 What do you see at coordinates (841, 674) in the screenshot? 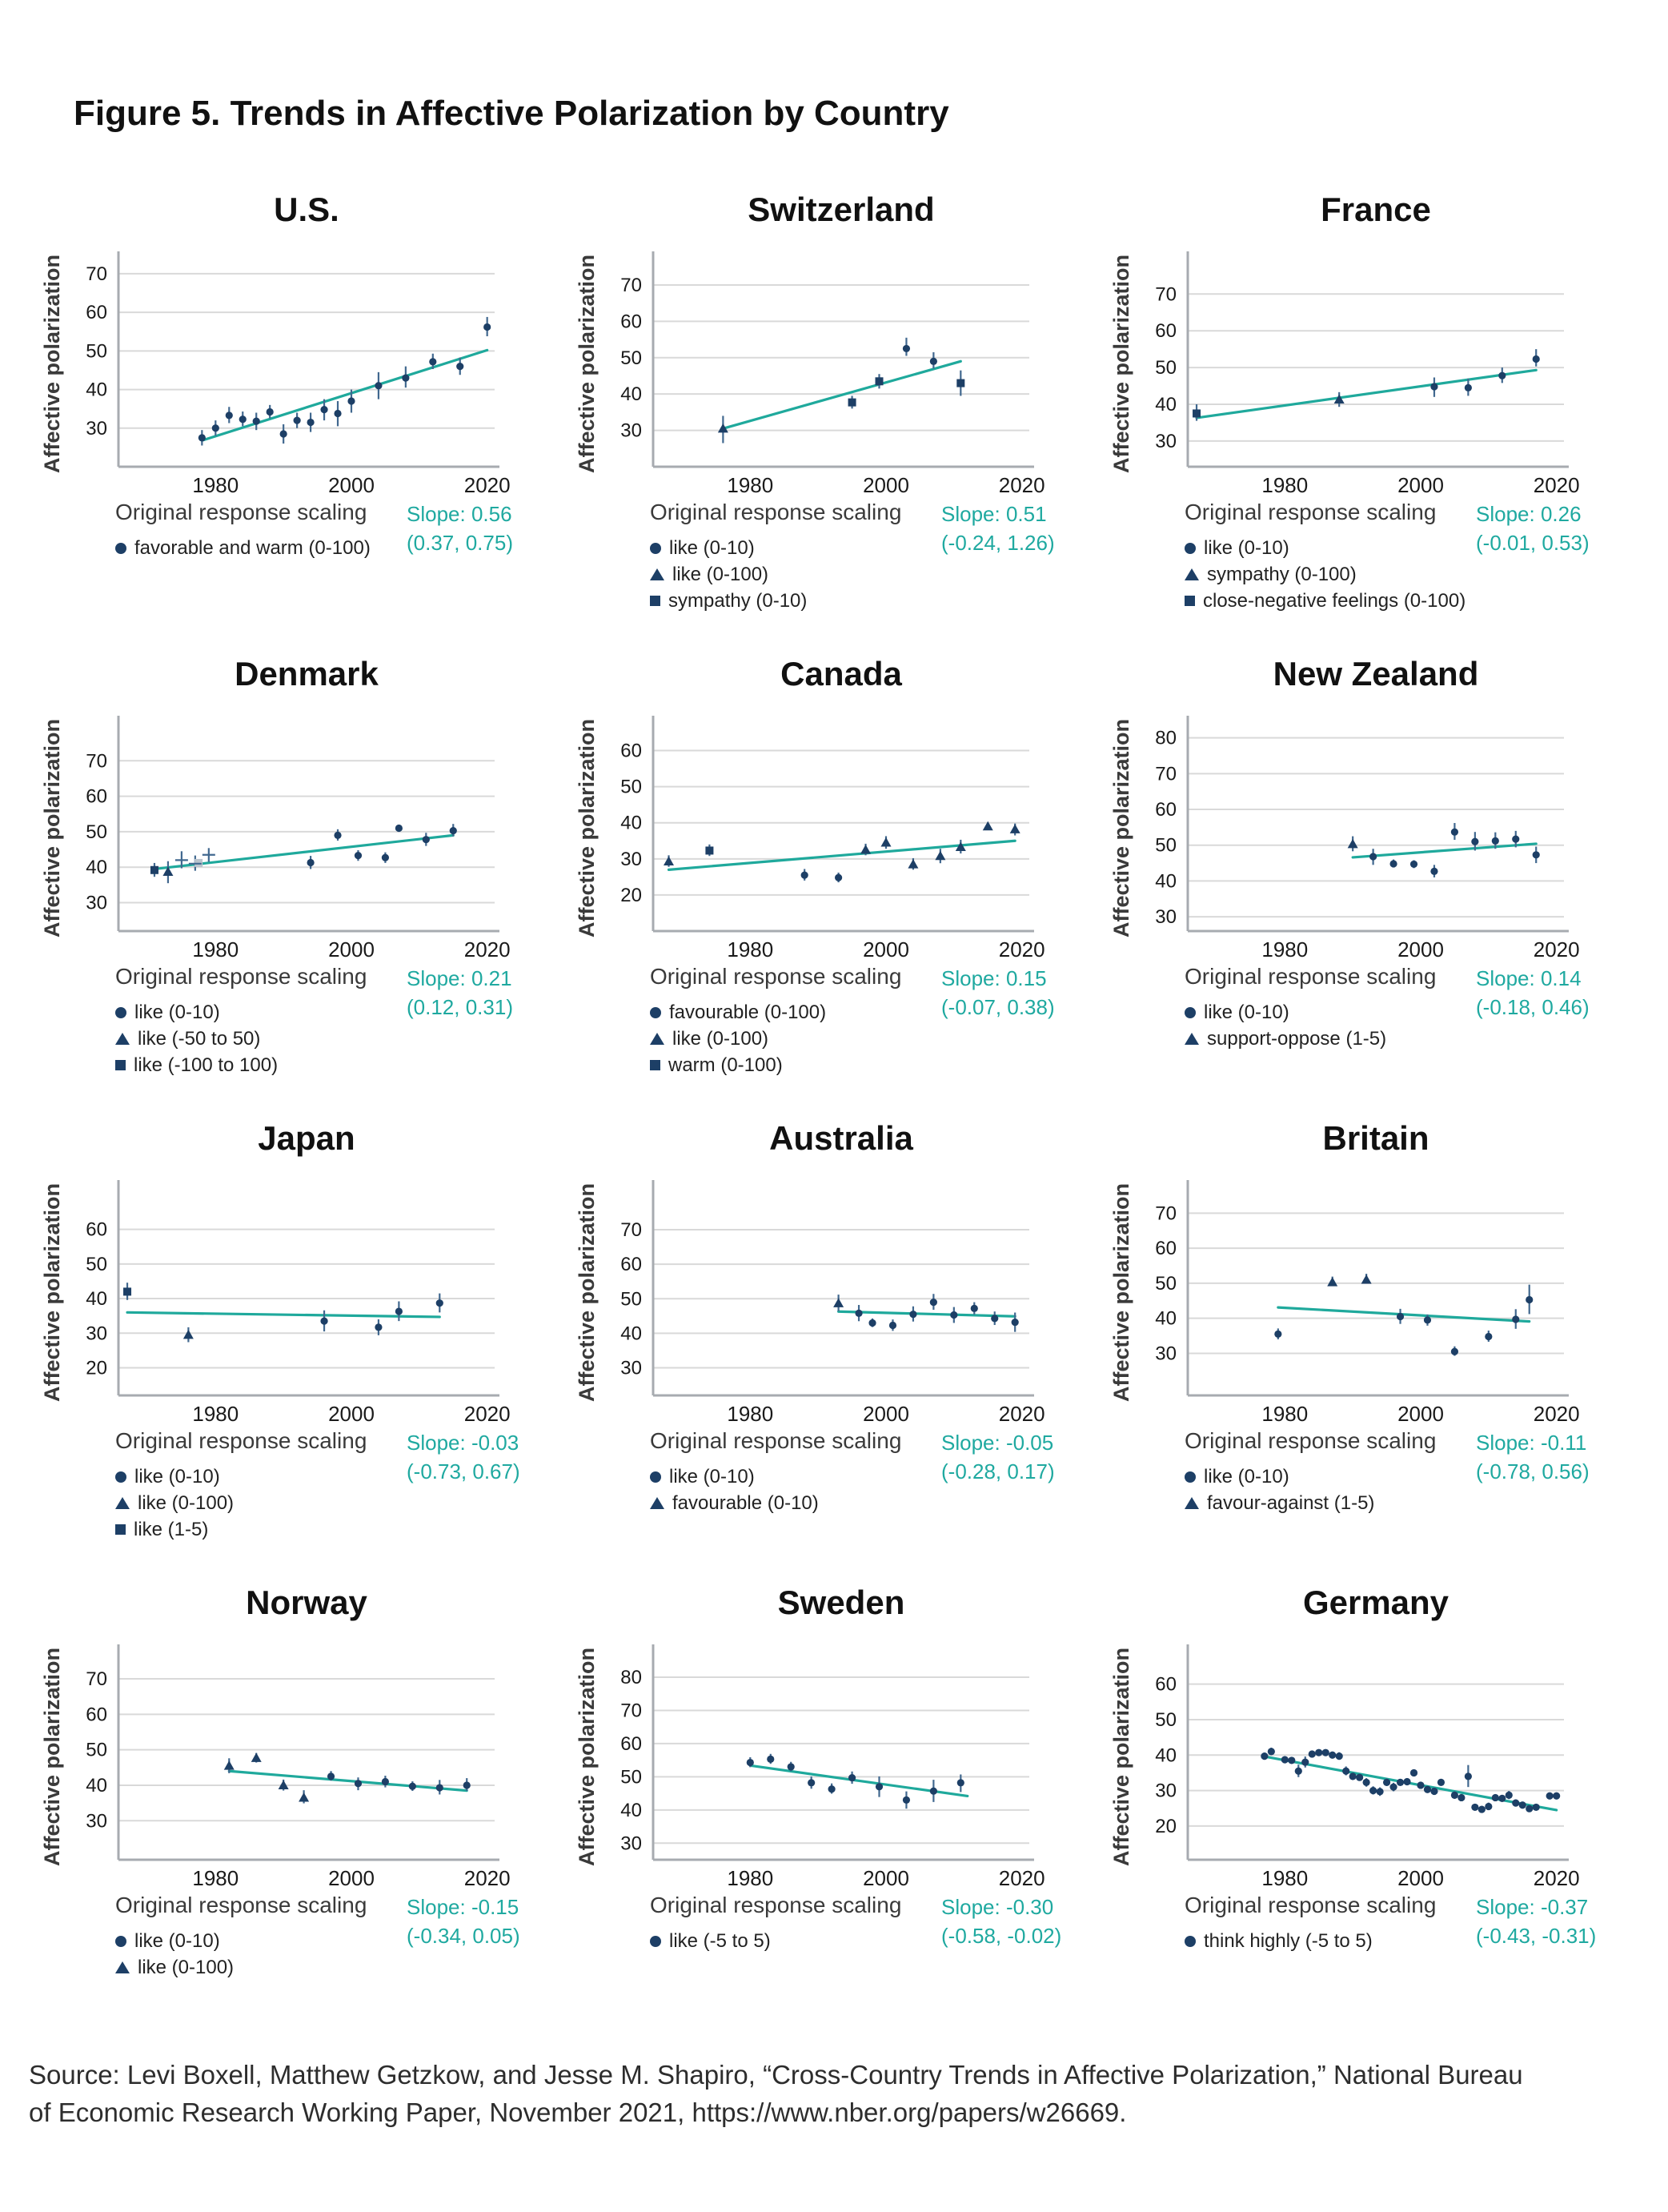
I see `panel-title: Canada` at bounding box center [841, 674].